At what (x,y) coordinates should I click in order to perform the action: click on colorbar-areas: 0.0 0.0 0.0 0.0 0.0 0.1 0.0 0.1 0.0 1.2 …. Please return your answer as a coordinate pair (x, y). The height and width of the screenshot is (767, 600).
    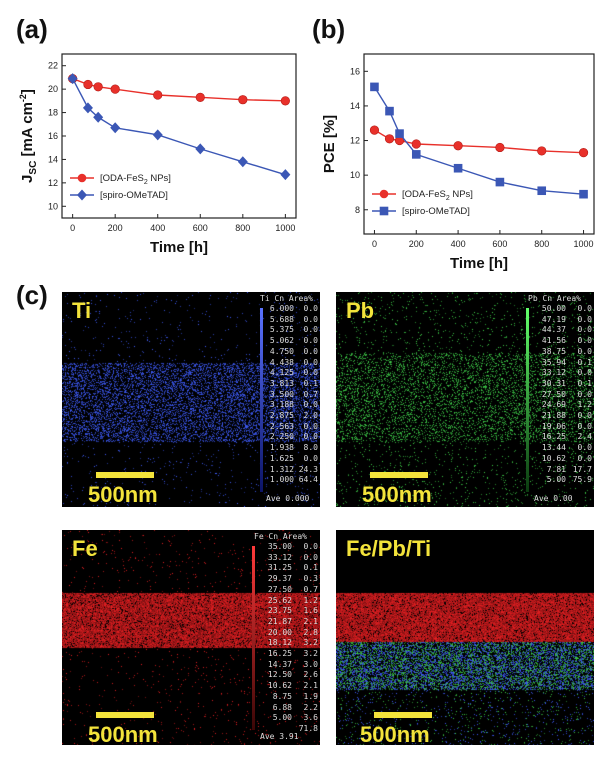
    Looking at the image, I should click on (582, 394).